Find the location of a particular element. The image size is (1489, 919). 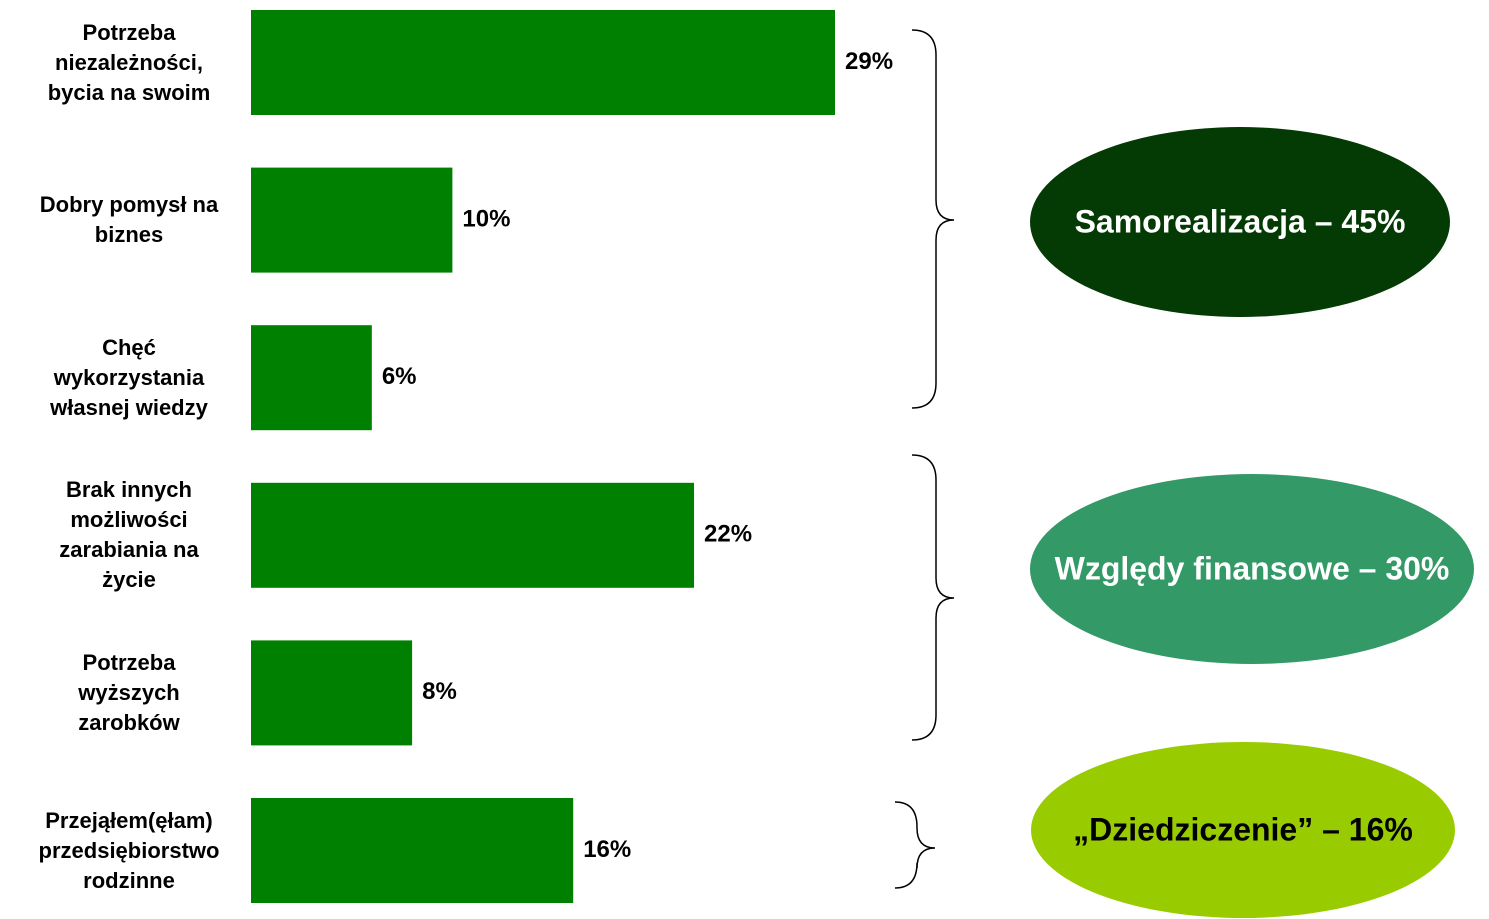

group-label: Samorealizacja – 45% is located at coordinates (1240, 221).